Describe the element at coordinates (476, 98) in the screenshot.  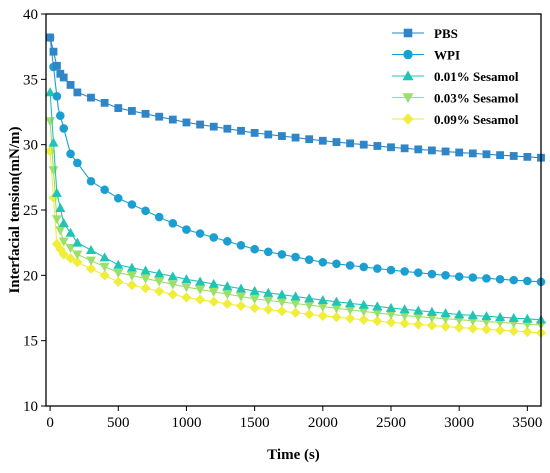
I see `legend-label: 0.03% Sesamol` at that location.